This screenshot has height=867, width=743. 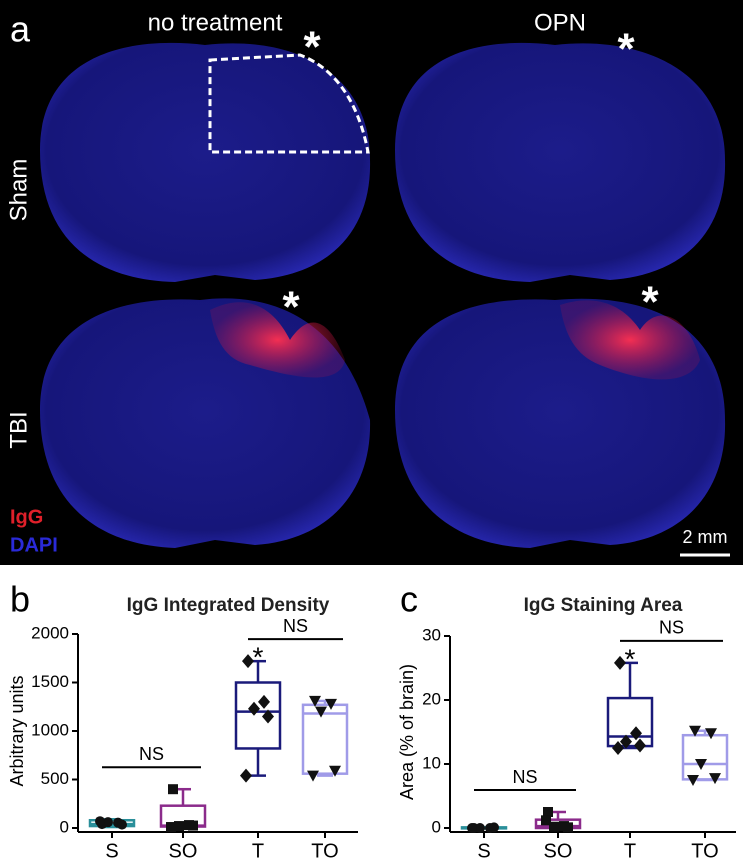 I want to click on chart-title: IgG Staining Area, so click(x=603, y=605).